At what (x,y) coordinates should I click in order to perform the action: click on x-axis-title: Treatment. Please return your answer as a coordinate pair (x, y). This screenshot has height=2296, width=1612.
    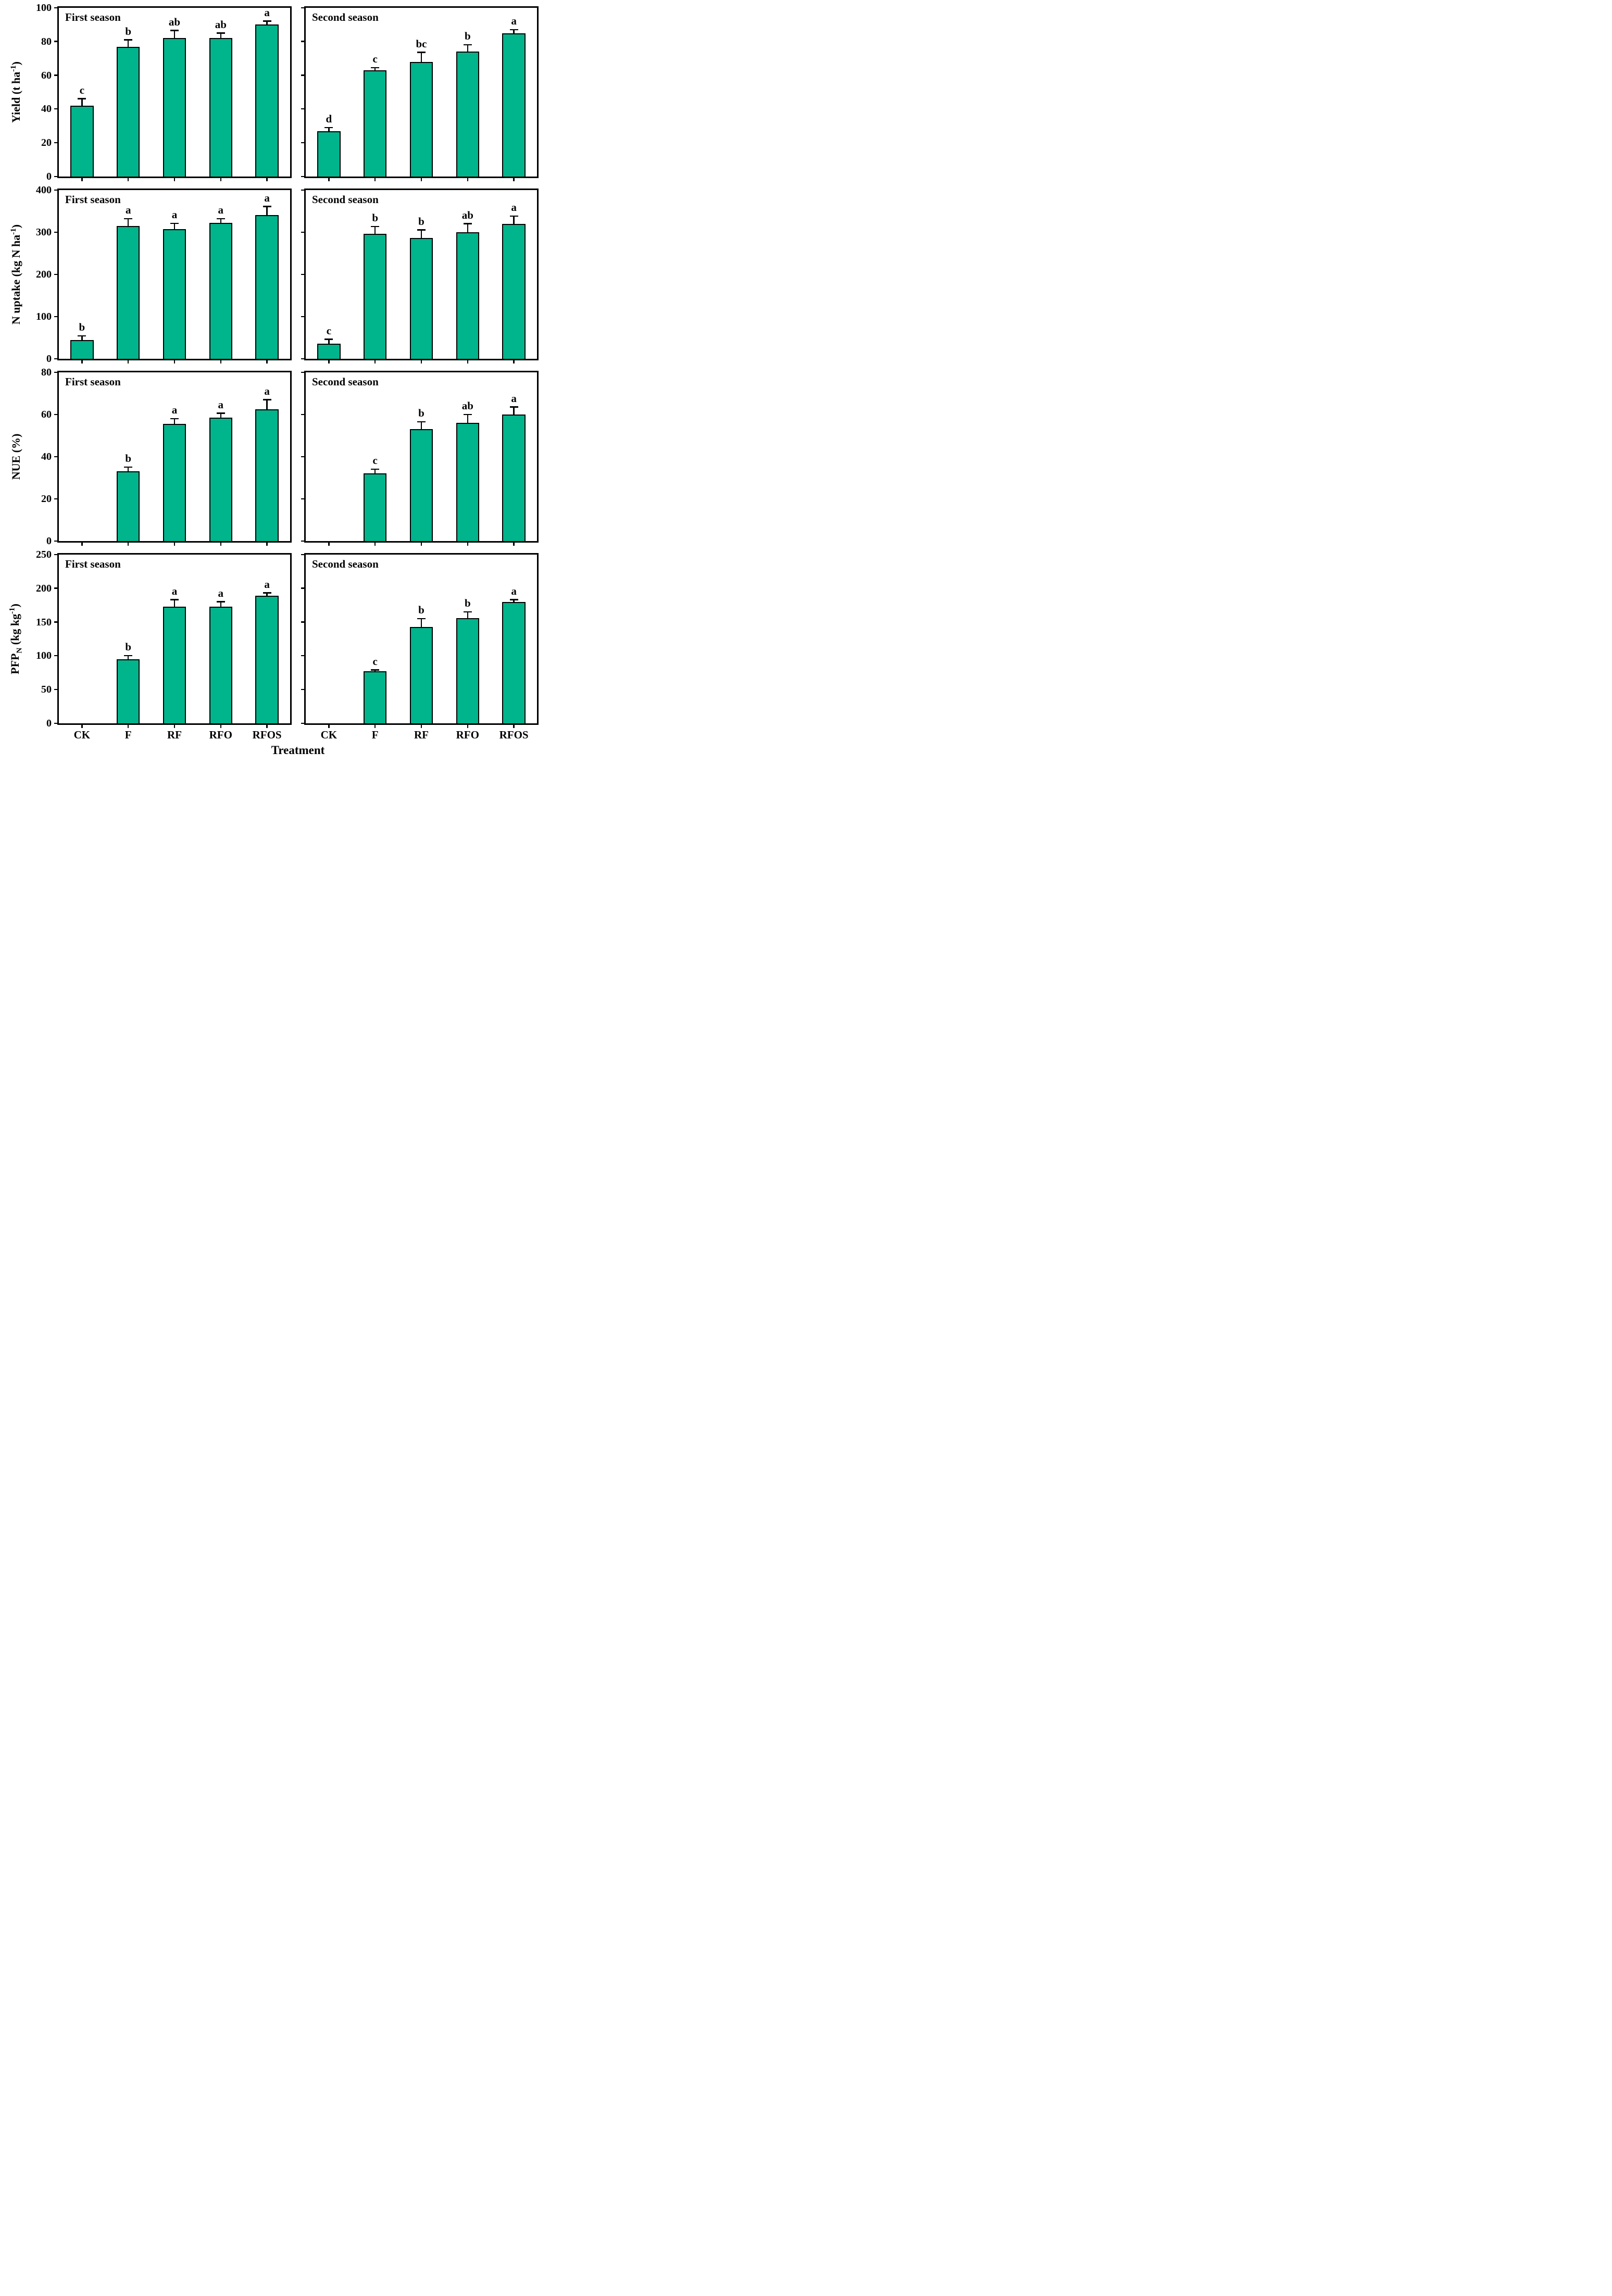
    Looking at the image, I should click on (298, 750).